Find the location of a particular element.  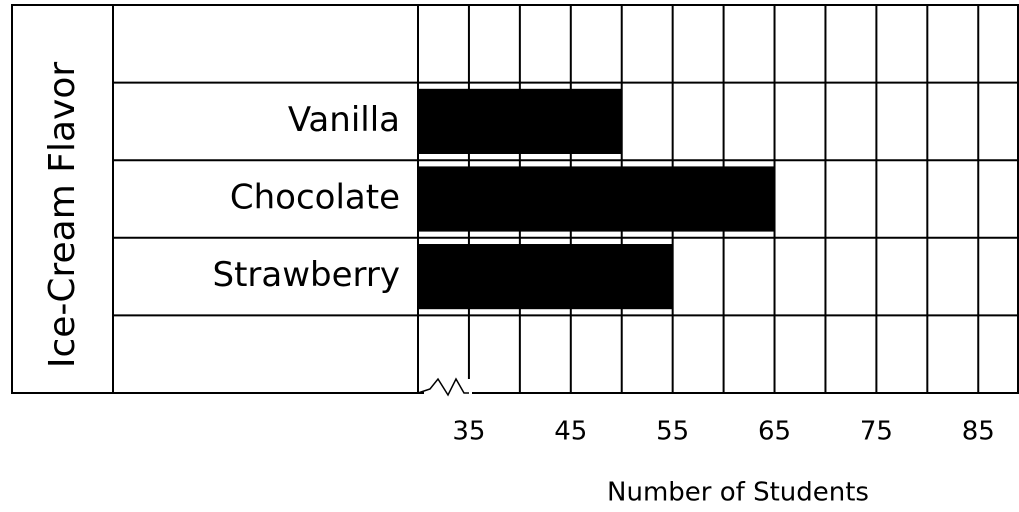

y-tick-label: Chocolate is located at coordinates (315, 198).